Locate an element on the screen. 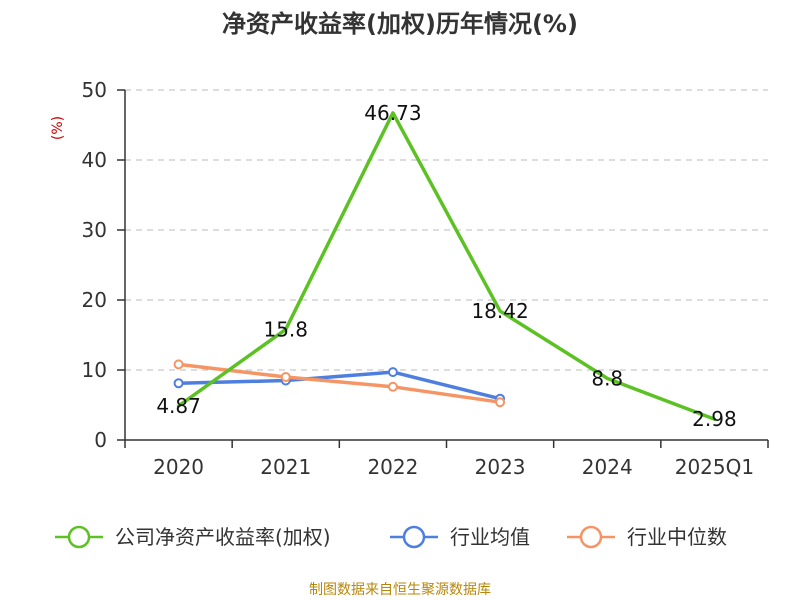 The width and height of the screenshot is (800, 600). y-tick-label: 40 is located at coordinates (94, 160).